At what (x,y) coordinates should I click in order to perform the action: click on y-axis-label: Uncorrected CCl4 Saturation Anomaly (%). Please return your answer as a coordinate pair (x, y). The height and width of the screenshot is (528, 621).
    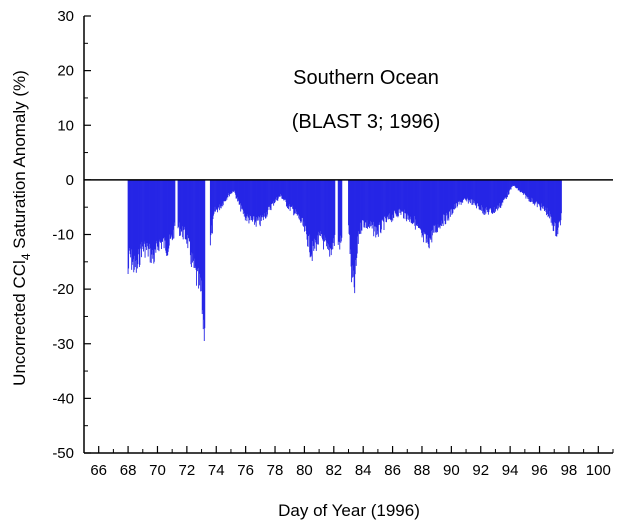
    Looking at the image, I should click on (21, 228).